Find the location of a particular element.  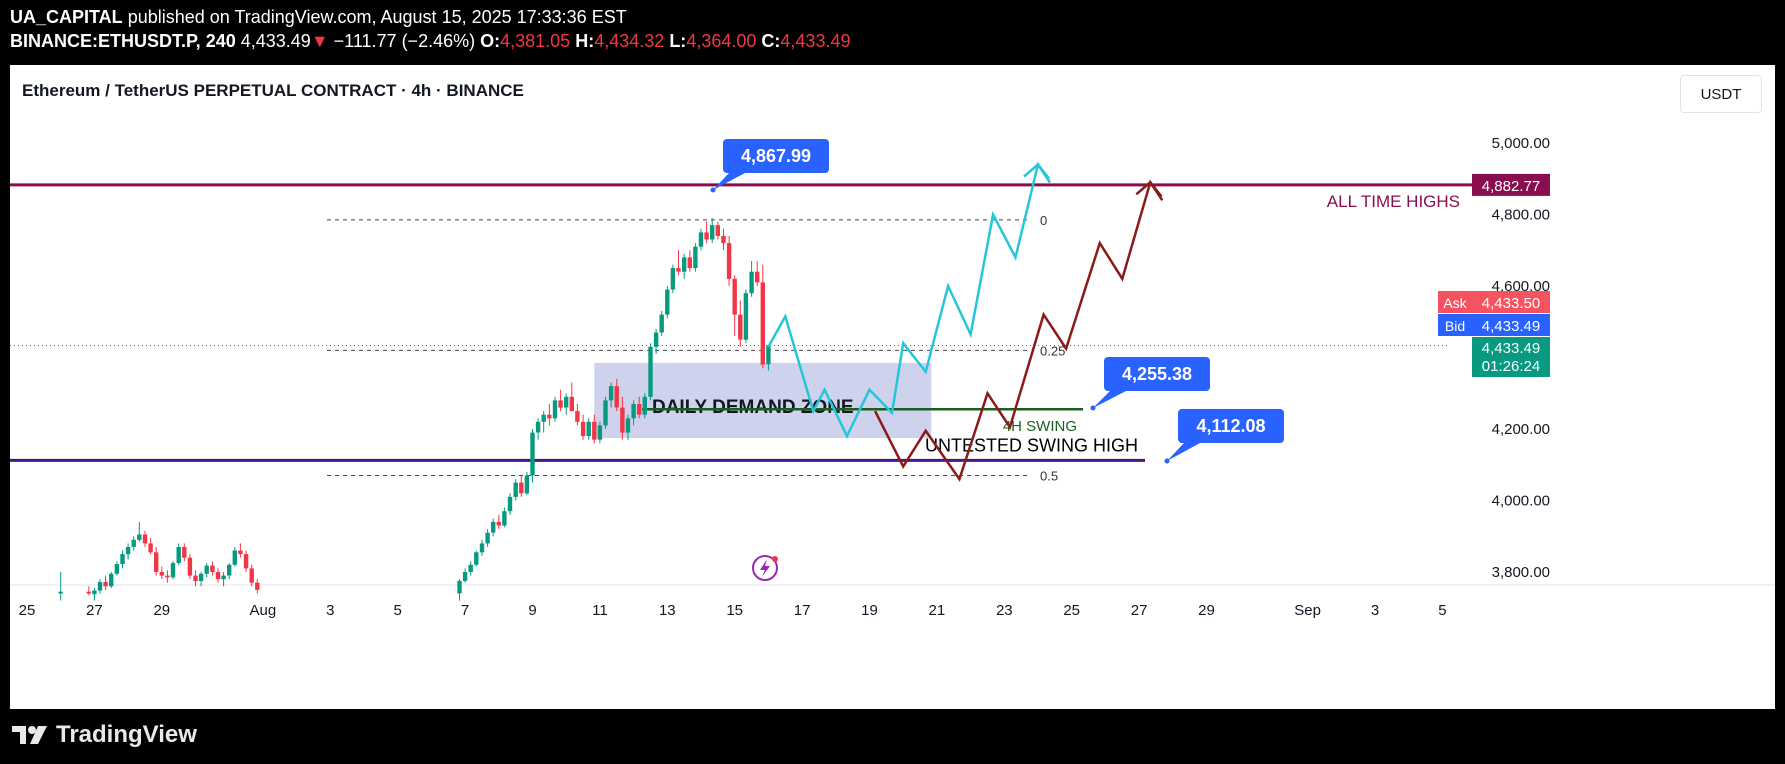

down-arrow-icon: ▼ is located at coordinates (319, 41).